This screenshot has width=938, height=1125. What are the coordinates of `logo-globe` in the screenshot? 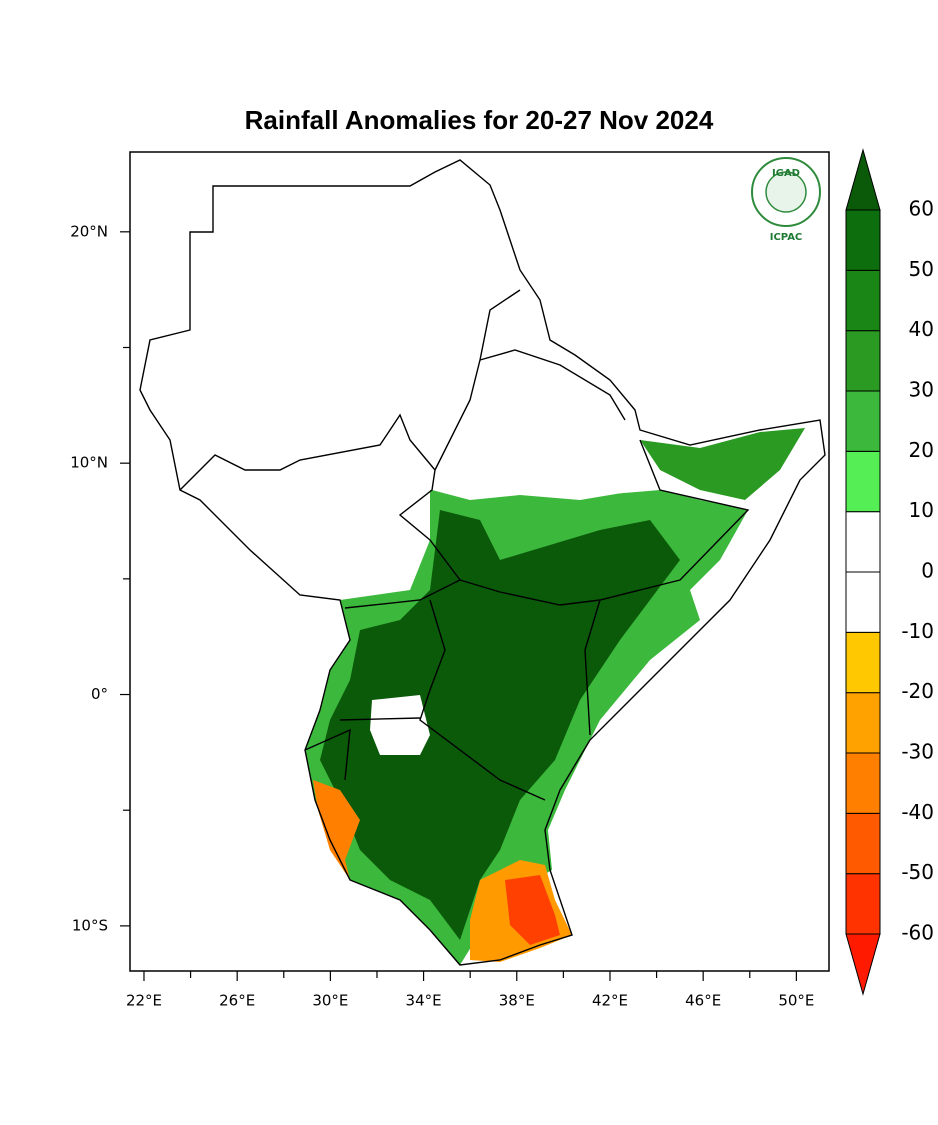 It's located at (786, 192).